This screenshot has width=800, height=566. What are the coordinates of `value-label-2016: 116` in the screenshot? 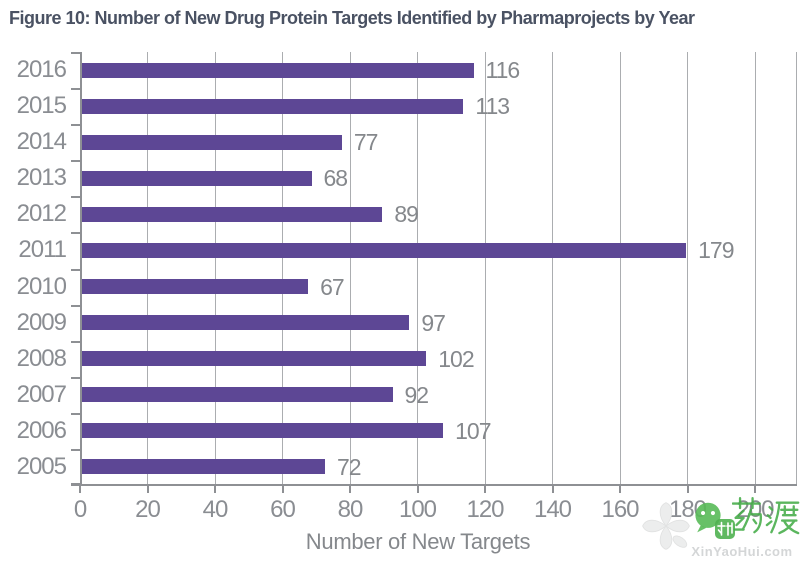 It's located at (503, 70).